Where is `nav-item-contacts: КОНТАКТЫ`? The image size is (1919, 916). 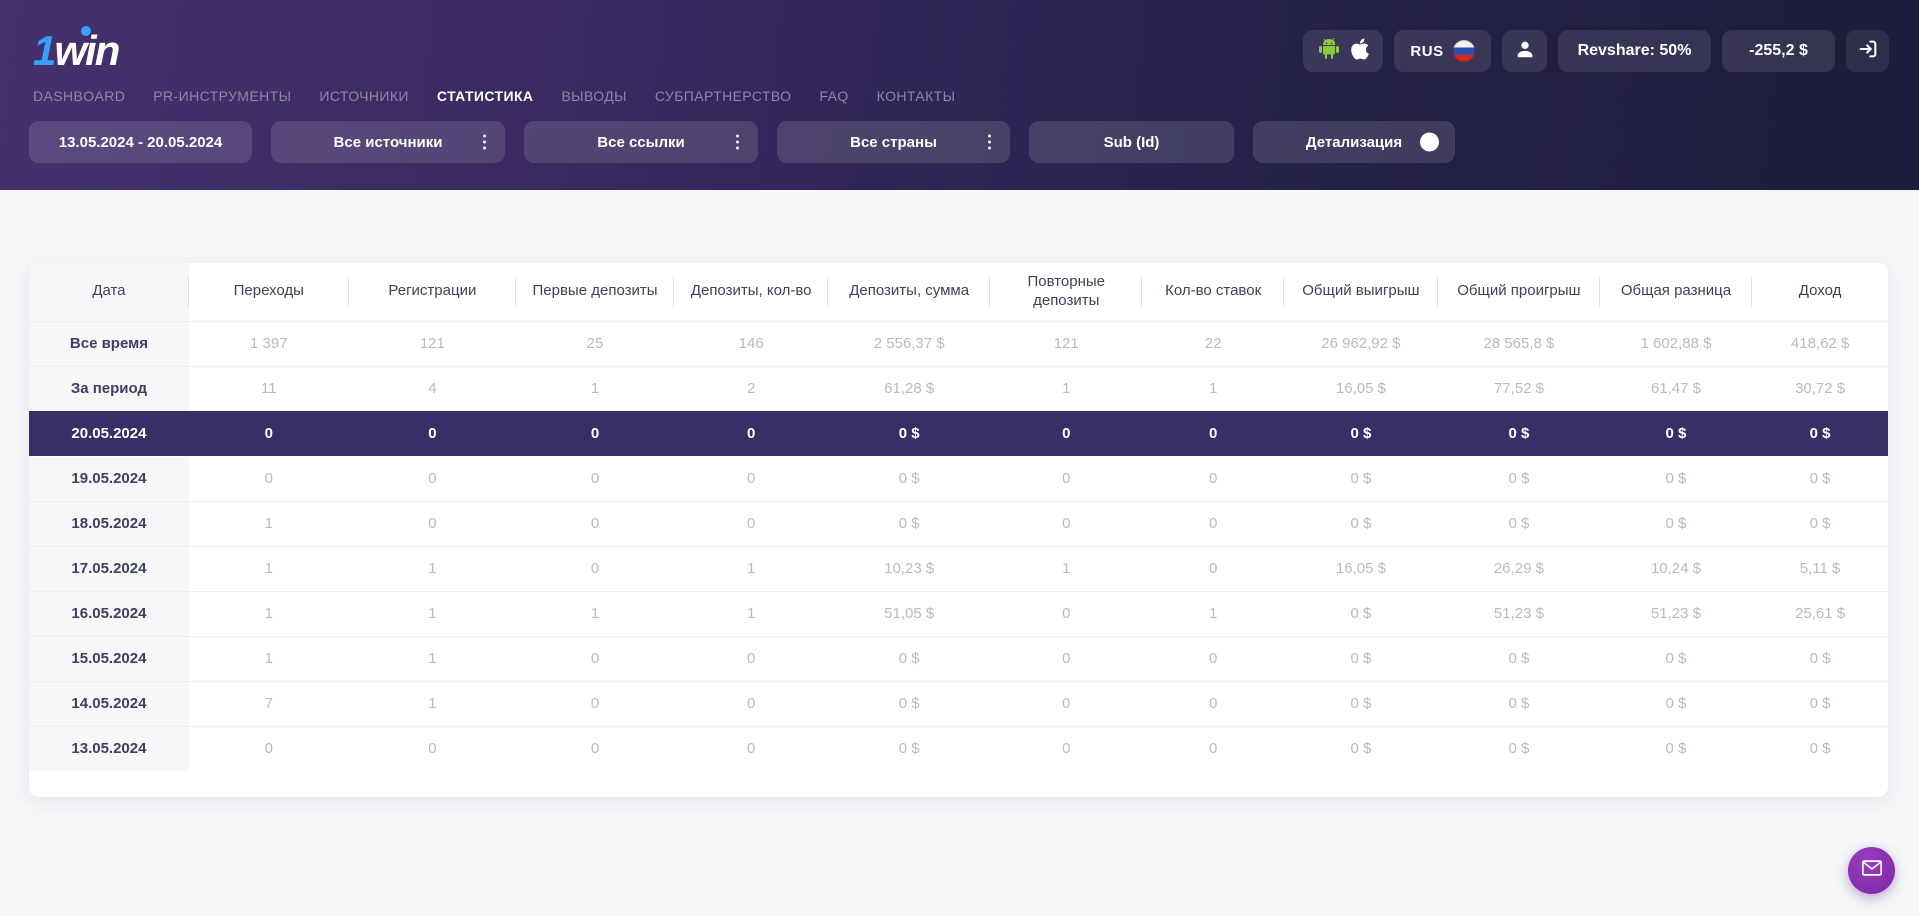
nav-item-contacts: КОНТАКТЫ is located at coordinates (916, 96).